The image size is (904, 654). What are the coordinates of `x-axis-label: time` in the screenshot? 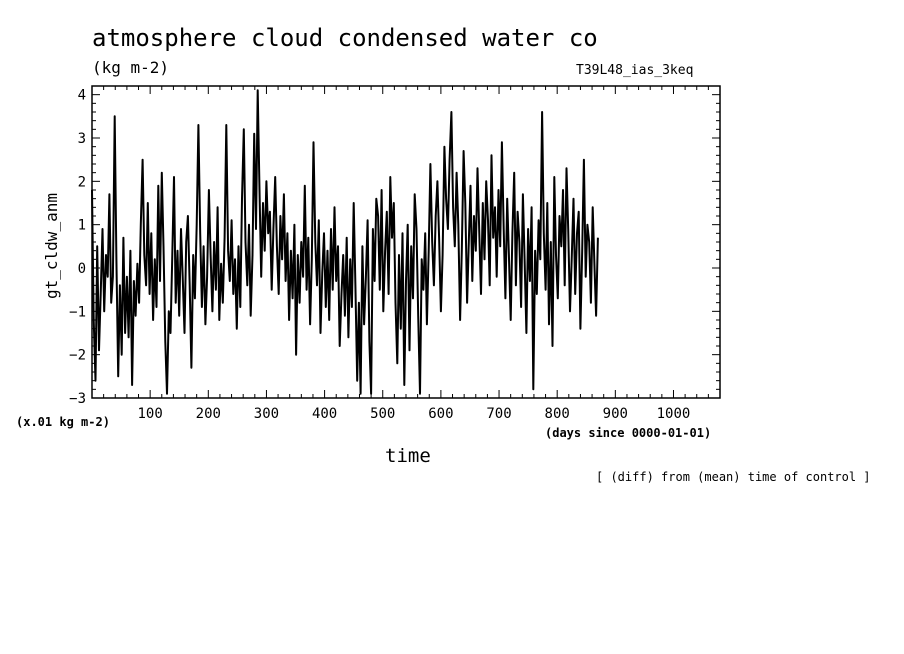 It's located at (408, 456).